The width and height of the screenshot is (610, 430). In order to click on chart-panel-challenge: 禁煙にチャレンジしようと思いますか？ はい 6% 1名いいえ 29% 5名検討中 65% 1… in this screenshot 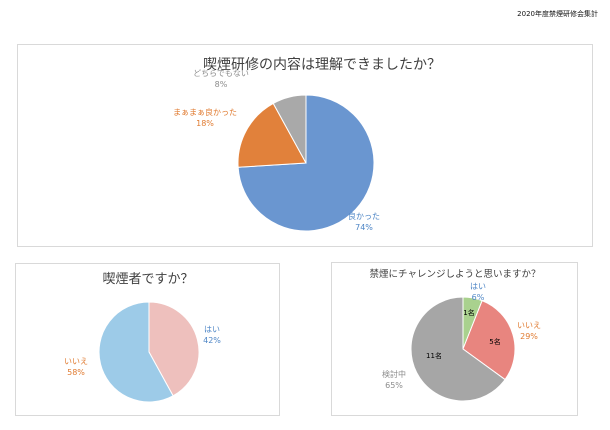, I will do `click(454, 339)`.